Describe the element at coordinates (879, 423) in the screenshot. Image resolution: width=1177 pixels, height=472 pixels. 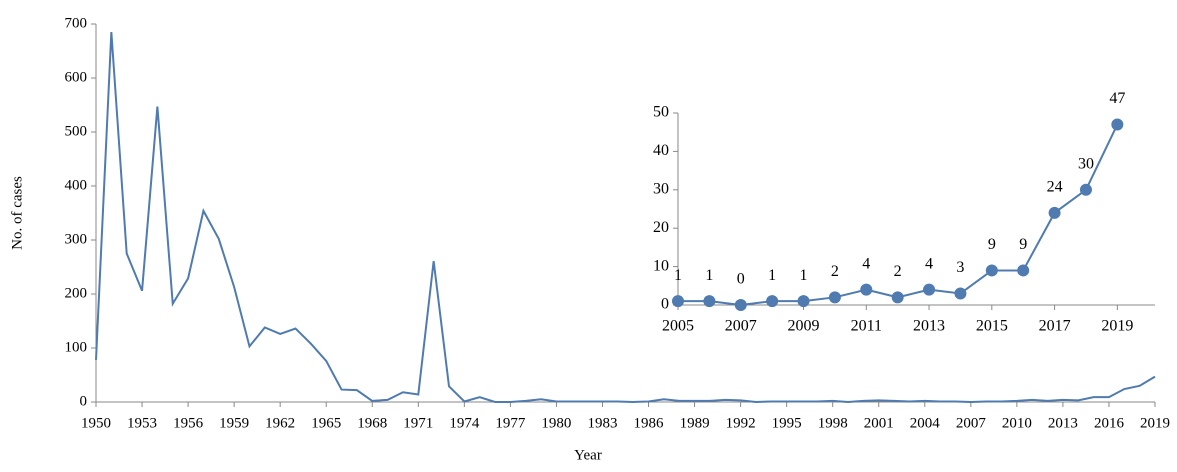
I see `x-tick-label: 2001` at that location.